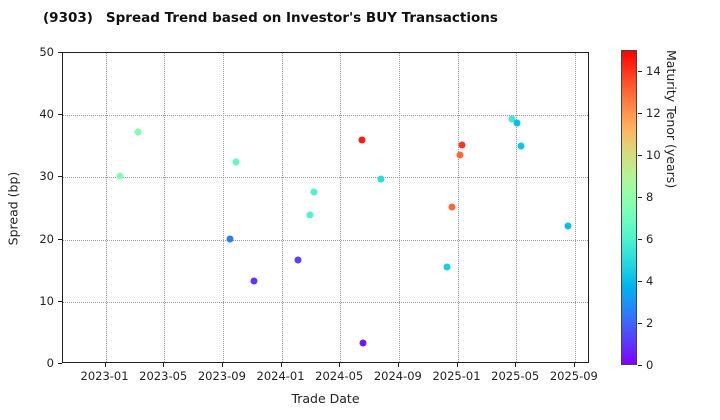 The width and height of the screenshot is (720, 420). I want to click on colorbar, so click(629, 207).